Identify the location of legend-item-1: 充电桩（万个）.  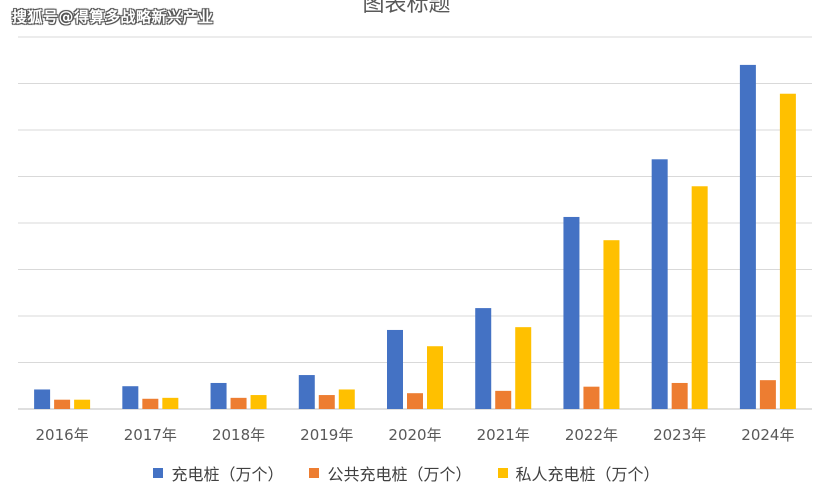
(218, 473).